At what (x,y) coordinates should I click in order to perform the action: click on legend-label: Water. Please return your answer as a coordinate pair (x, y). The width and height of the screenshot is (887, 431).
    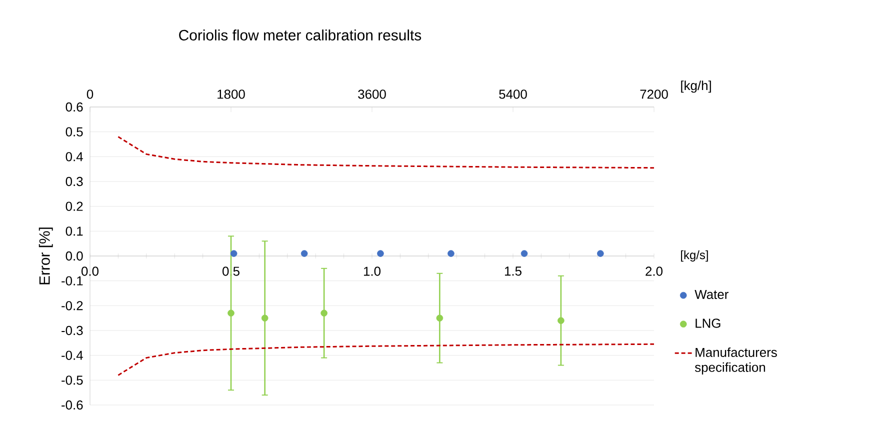
    Looking at the image, I should click on (711, 295).